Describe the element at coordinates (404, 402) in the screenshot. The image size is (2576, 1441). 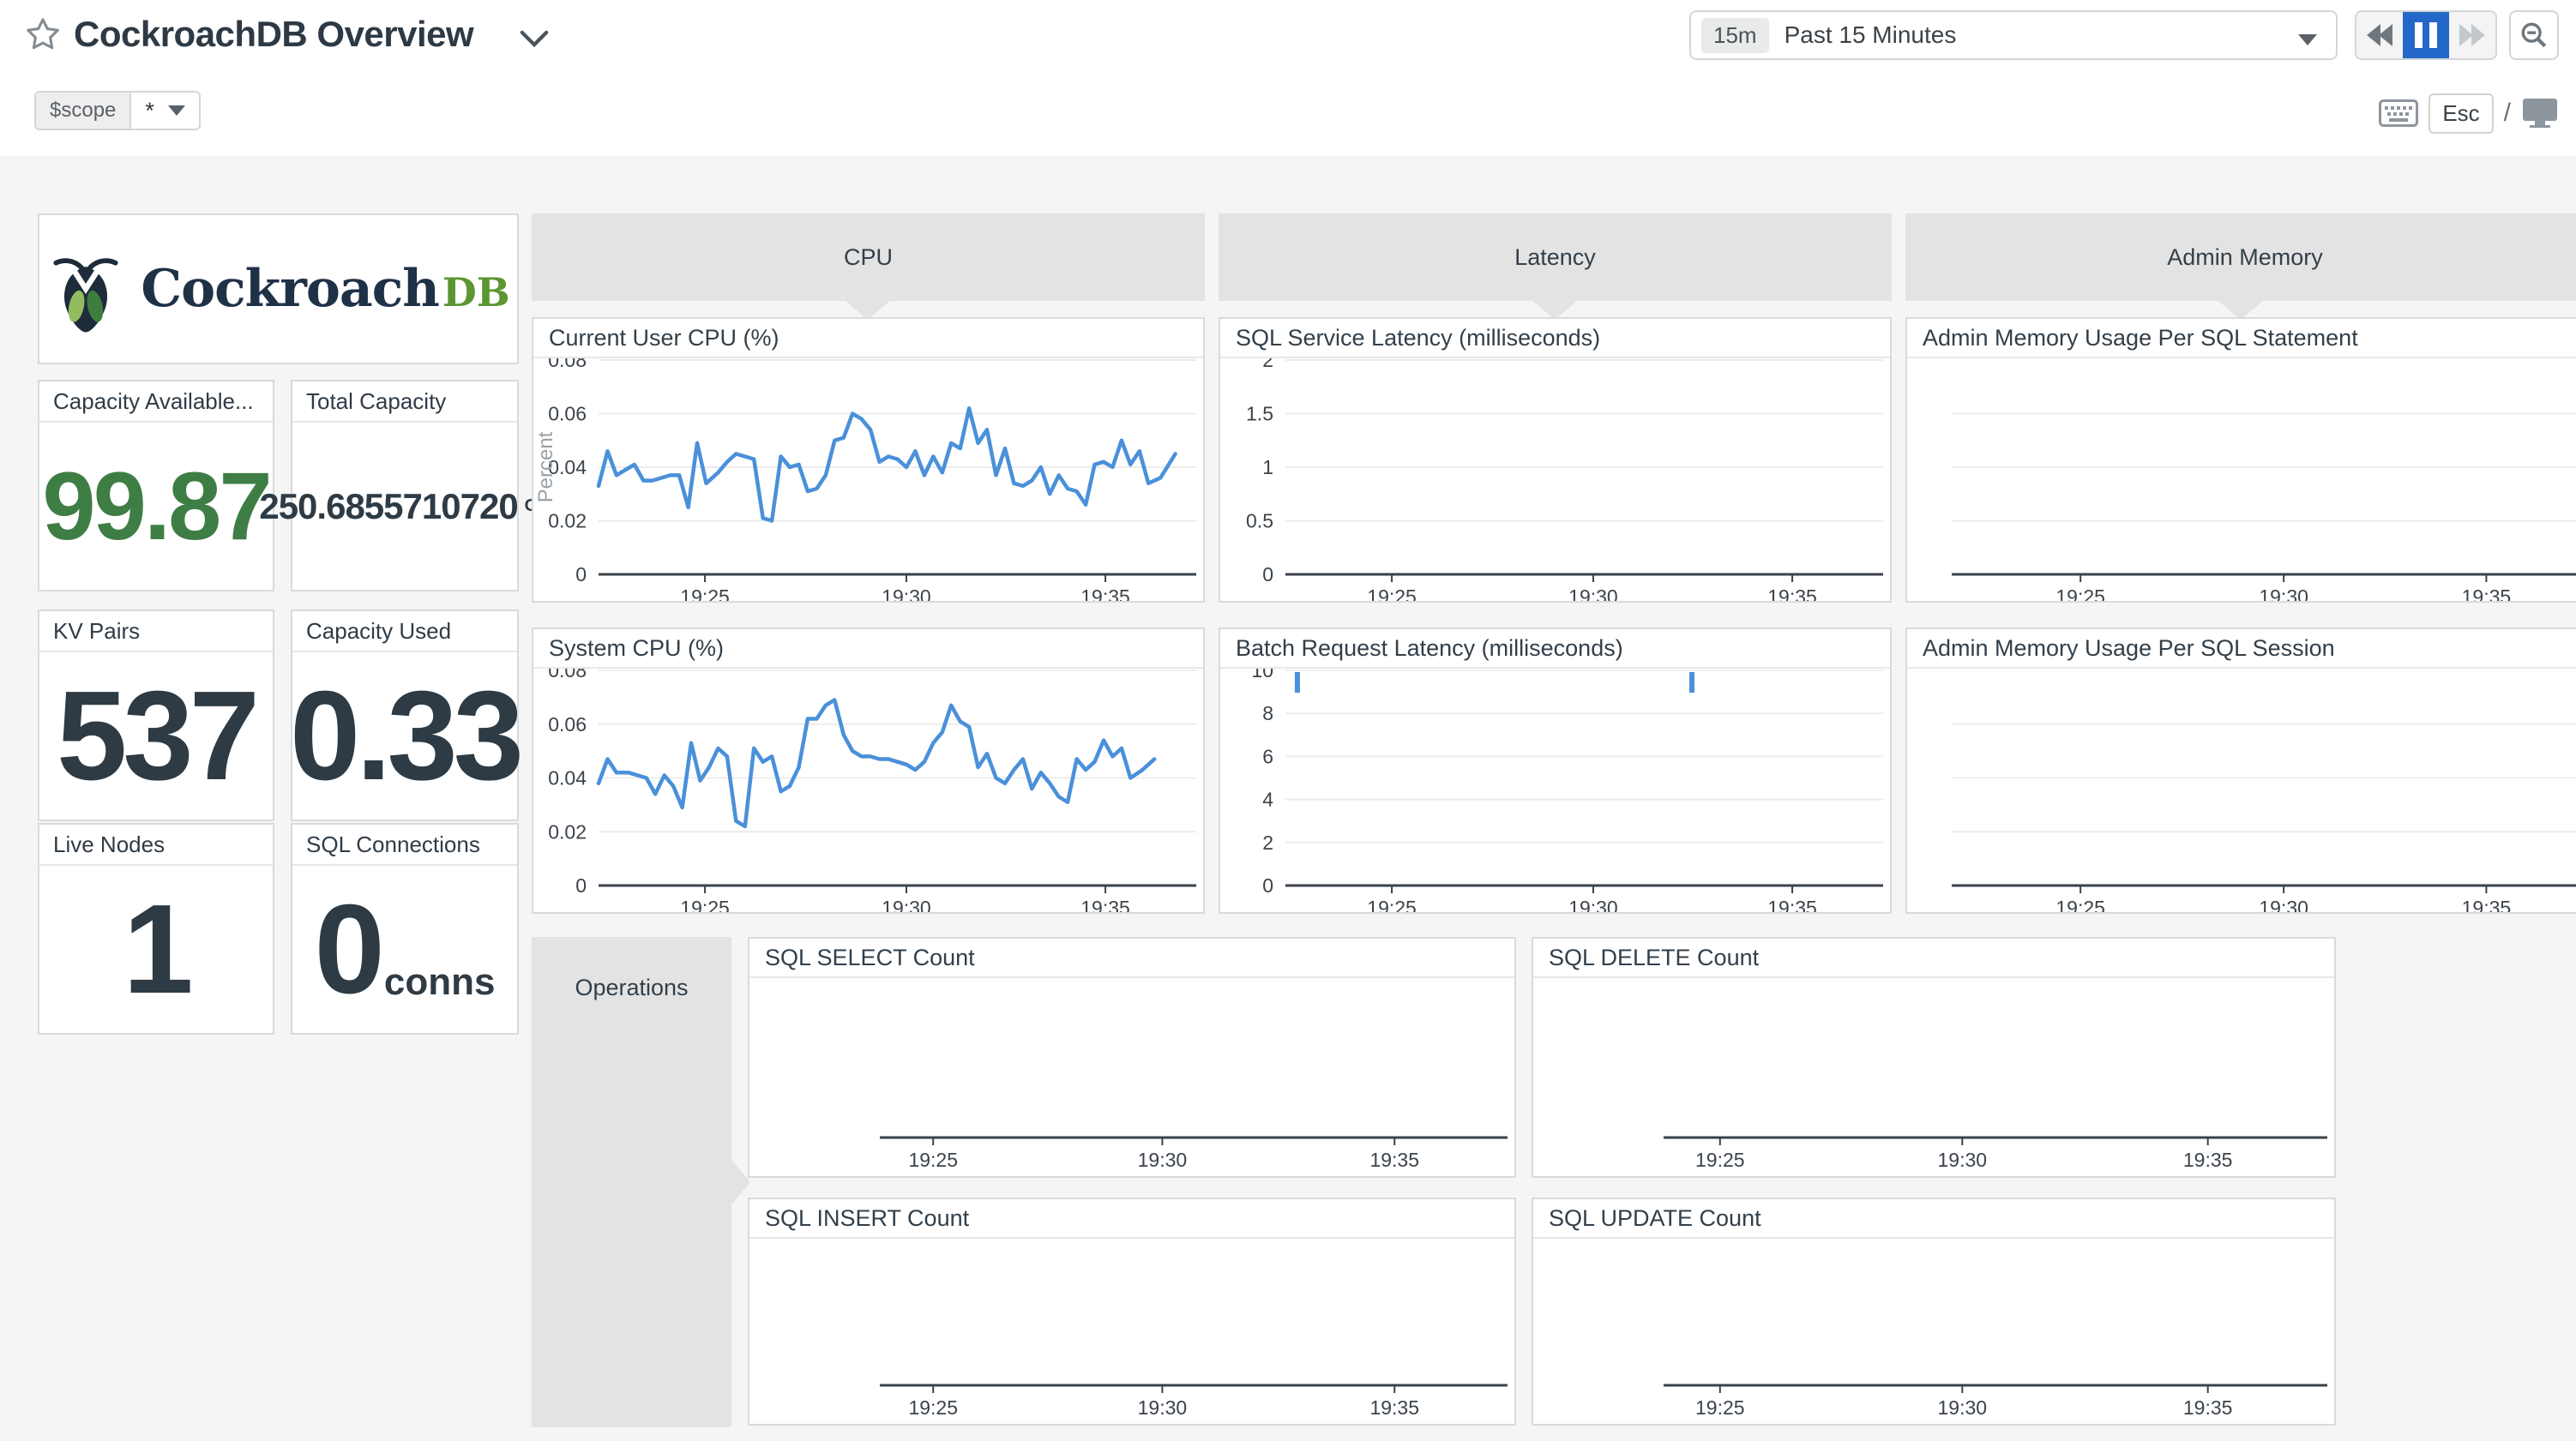
I see `stat-label: Total Capacity` at that location.